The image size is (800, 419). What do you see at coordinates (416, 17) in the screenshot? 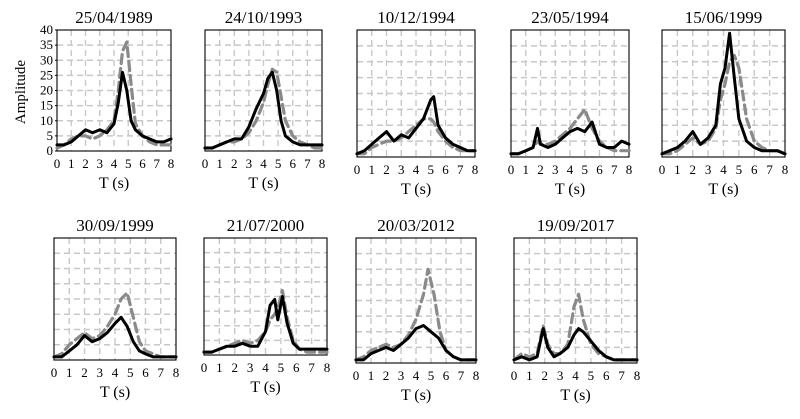
I see `chart-title: 10/12/1994` at bounding box center [416, 17].